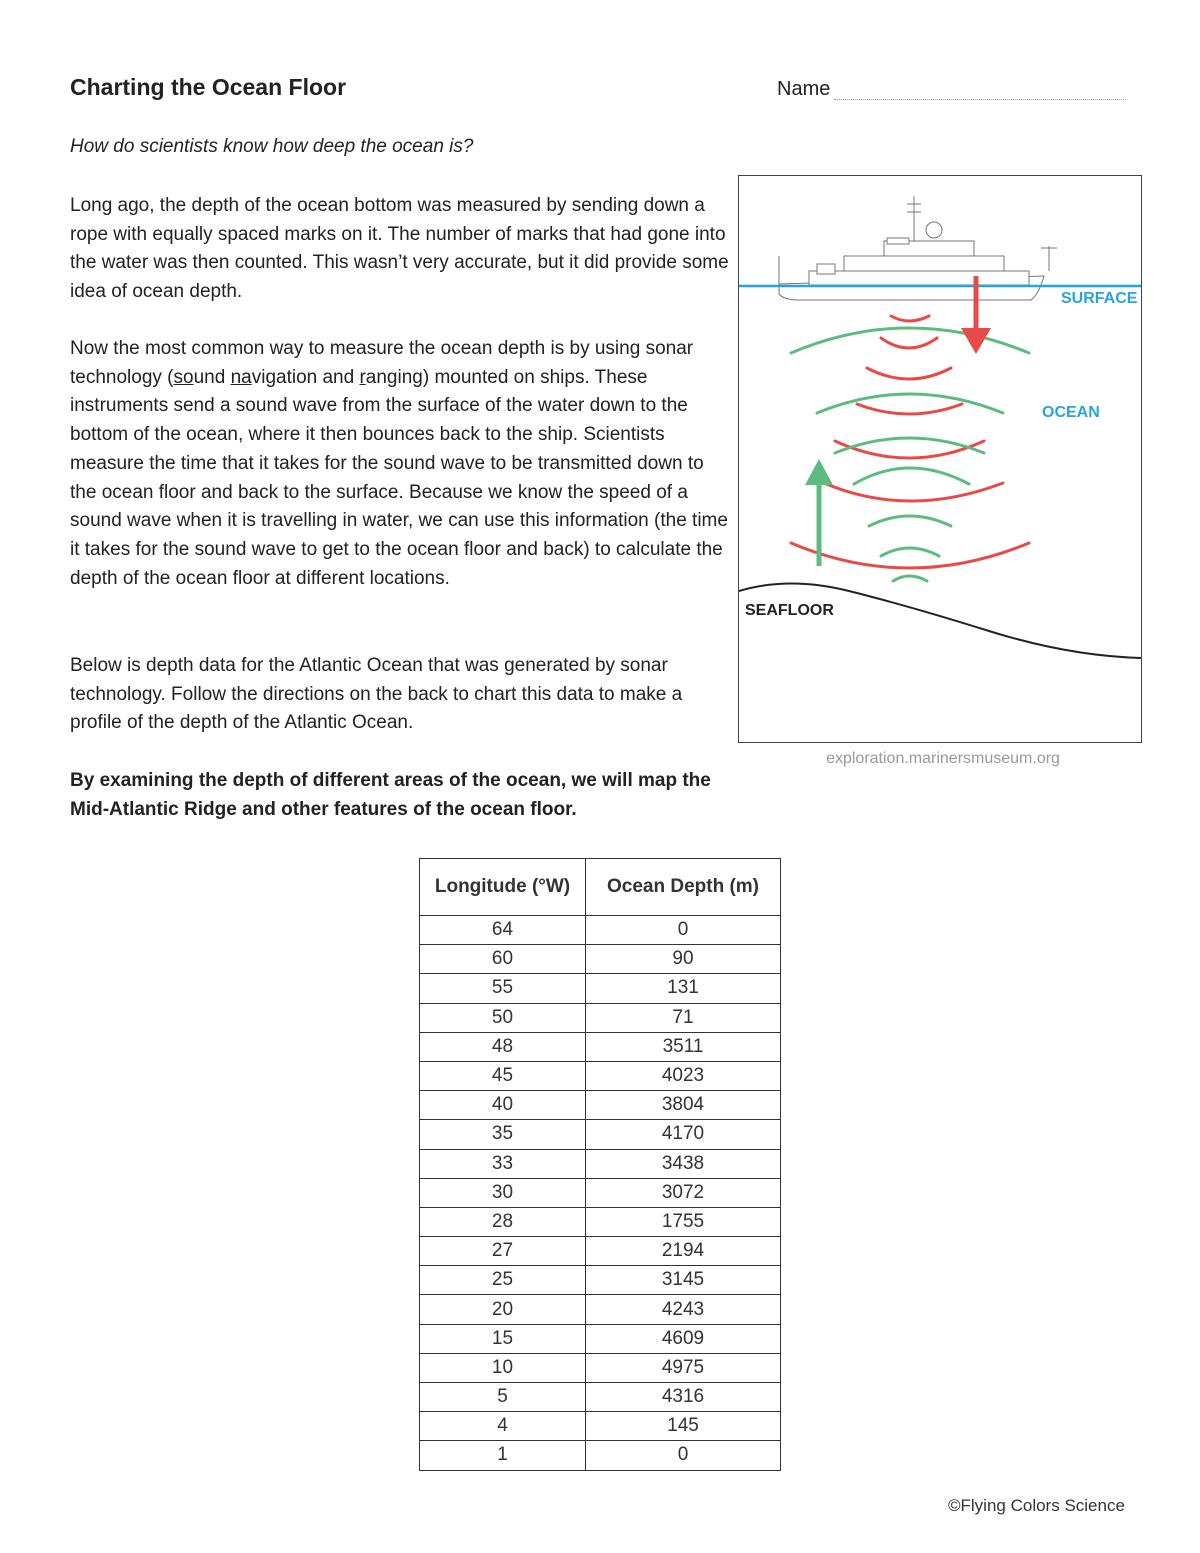 The height and width of the screenshot is (1553, 1200). What do you see at coordinates (502, 887) in the screenshot?
I see `column-header-longitude: Longitude (°W)` at bounding box center [502, 887].